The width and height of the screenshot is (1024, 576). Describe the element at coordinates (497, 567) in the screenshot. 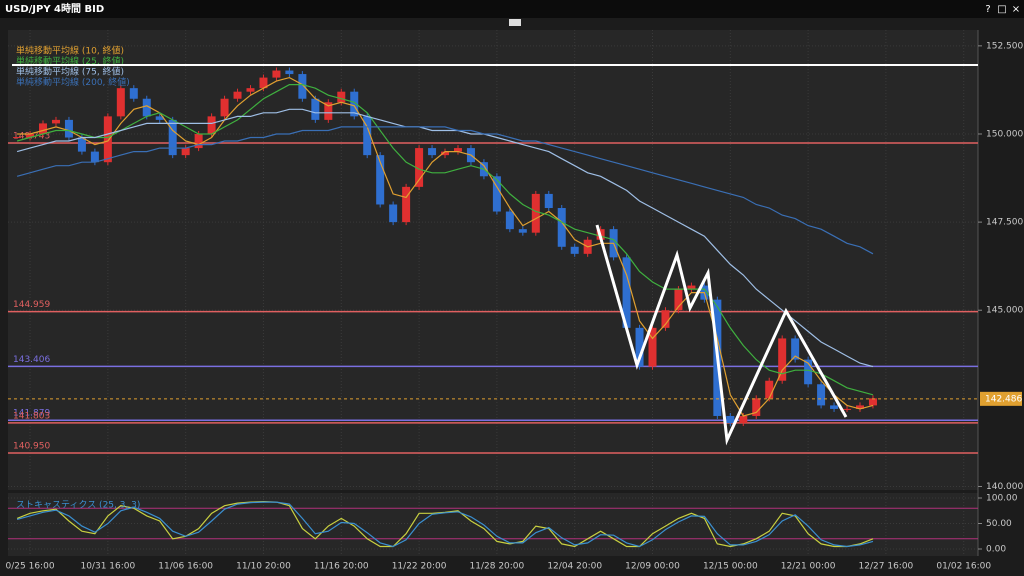

I see `x-tick-label: 11/28 20:00` at that location.